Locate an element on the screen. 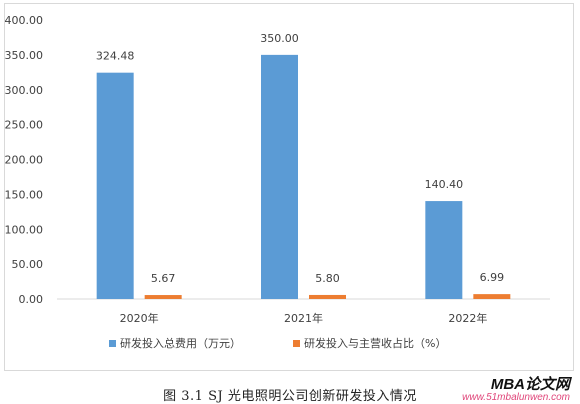 This screenshot has height=404, width=580. y-tick-label: 400.00 is located at coordinates (24, 20).